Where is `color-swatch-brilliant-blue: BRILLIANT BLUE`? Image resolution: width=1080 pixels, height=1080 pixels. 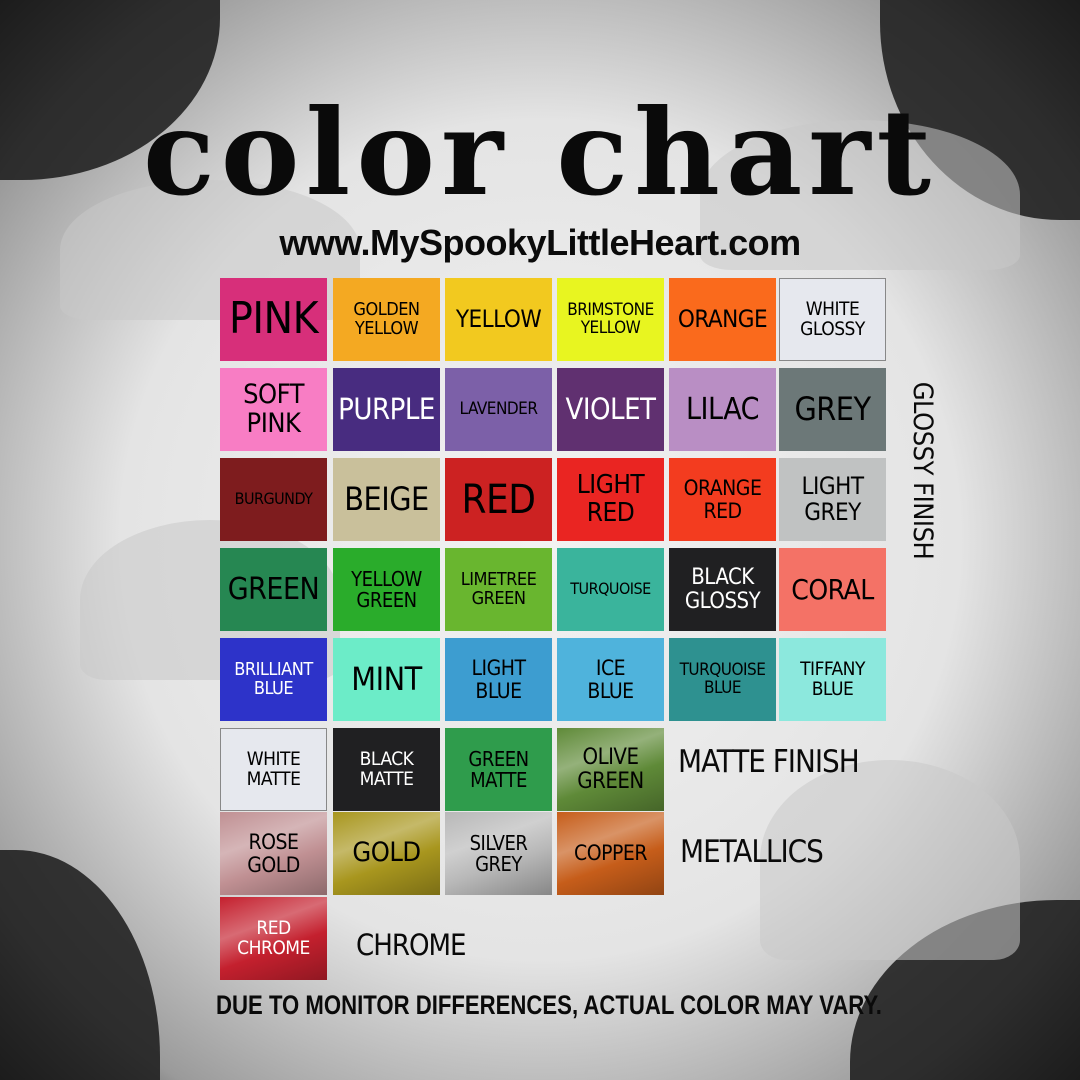 color-swatch-brilliant-blue: BRILLIANT BLUE is located at coordinates (273, 679).